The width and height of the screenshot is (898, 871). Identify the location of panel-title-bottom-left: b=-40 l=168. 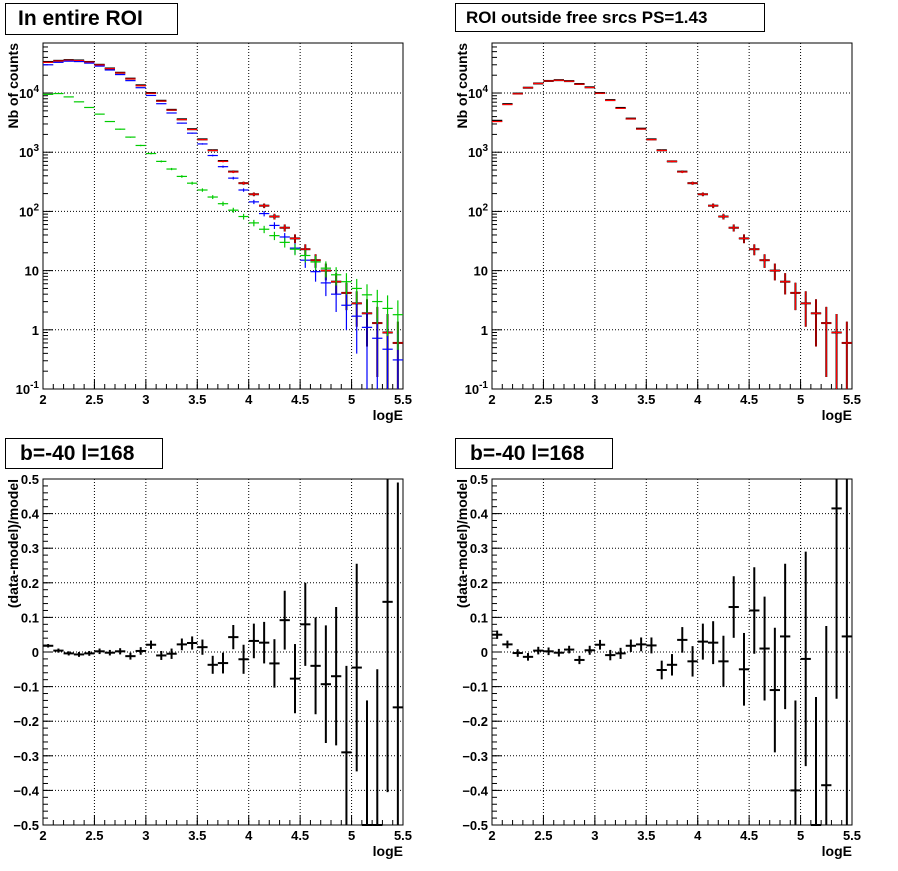
(84, 453).